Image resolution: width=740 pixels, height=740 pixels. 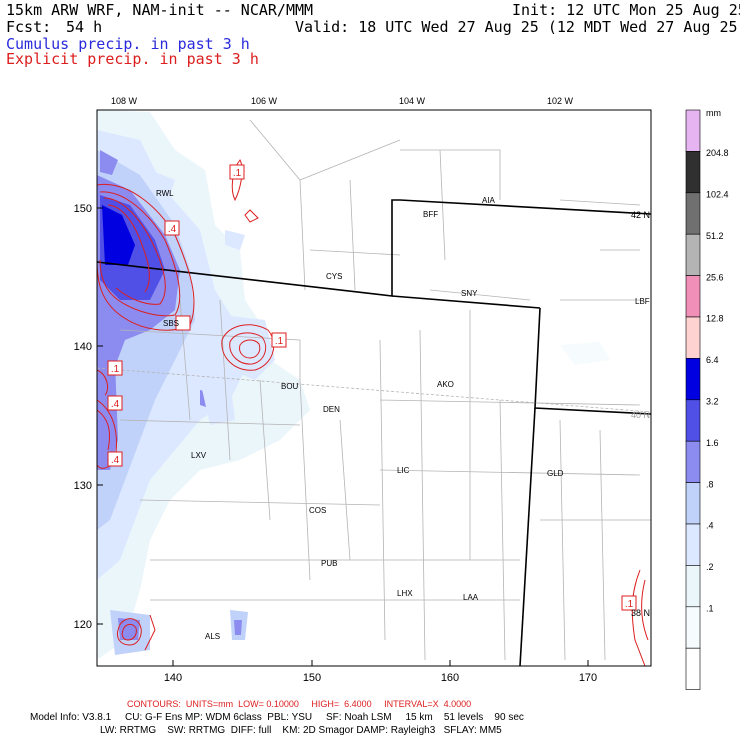 What do you see at coordinates (128, 44) in the screenshot?
I see `cumulus-field-label: Cumulus precip. in past 3 h` at bounding box center [128, 44].